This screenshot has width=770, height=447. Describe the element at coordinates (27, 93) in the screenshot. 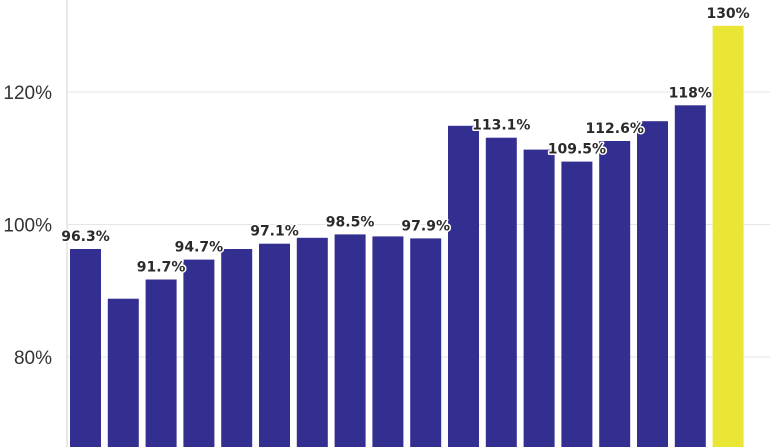

I see `y-tick-label: 120%` at that location.